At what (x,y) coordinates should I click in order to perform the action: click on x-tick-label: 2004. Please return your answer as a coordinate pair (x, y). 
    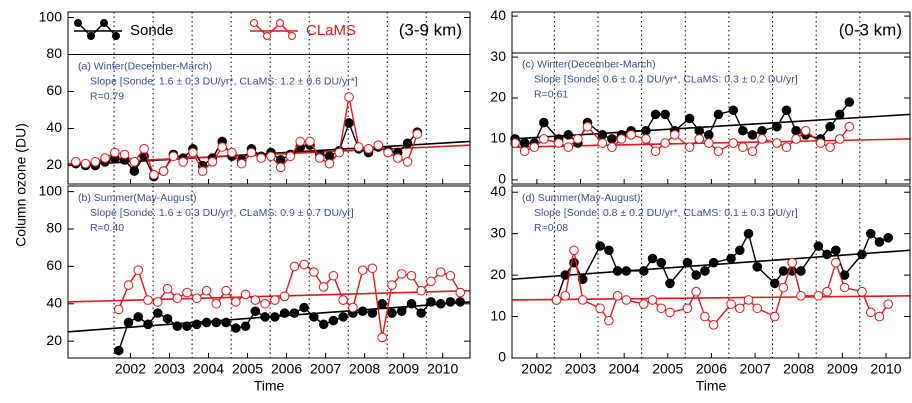
    Looking at the image, I should click on (208, 369).